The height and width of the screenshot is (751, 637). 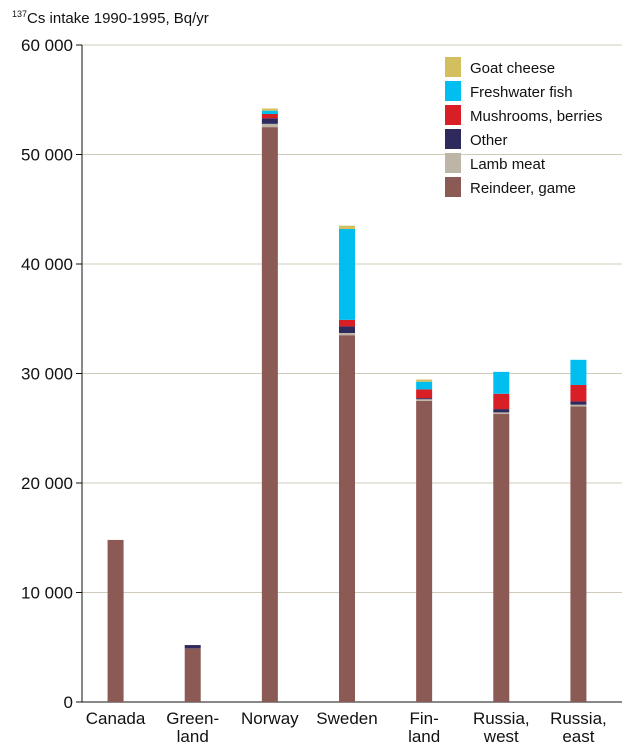 What do you see at coordinates (47, 264) in the screenshot?
I see `y-tick-label: 40 000` at bounding box center [47, 264].